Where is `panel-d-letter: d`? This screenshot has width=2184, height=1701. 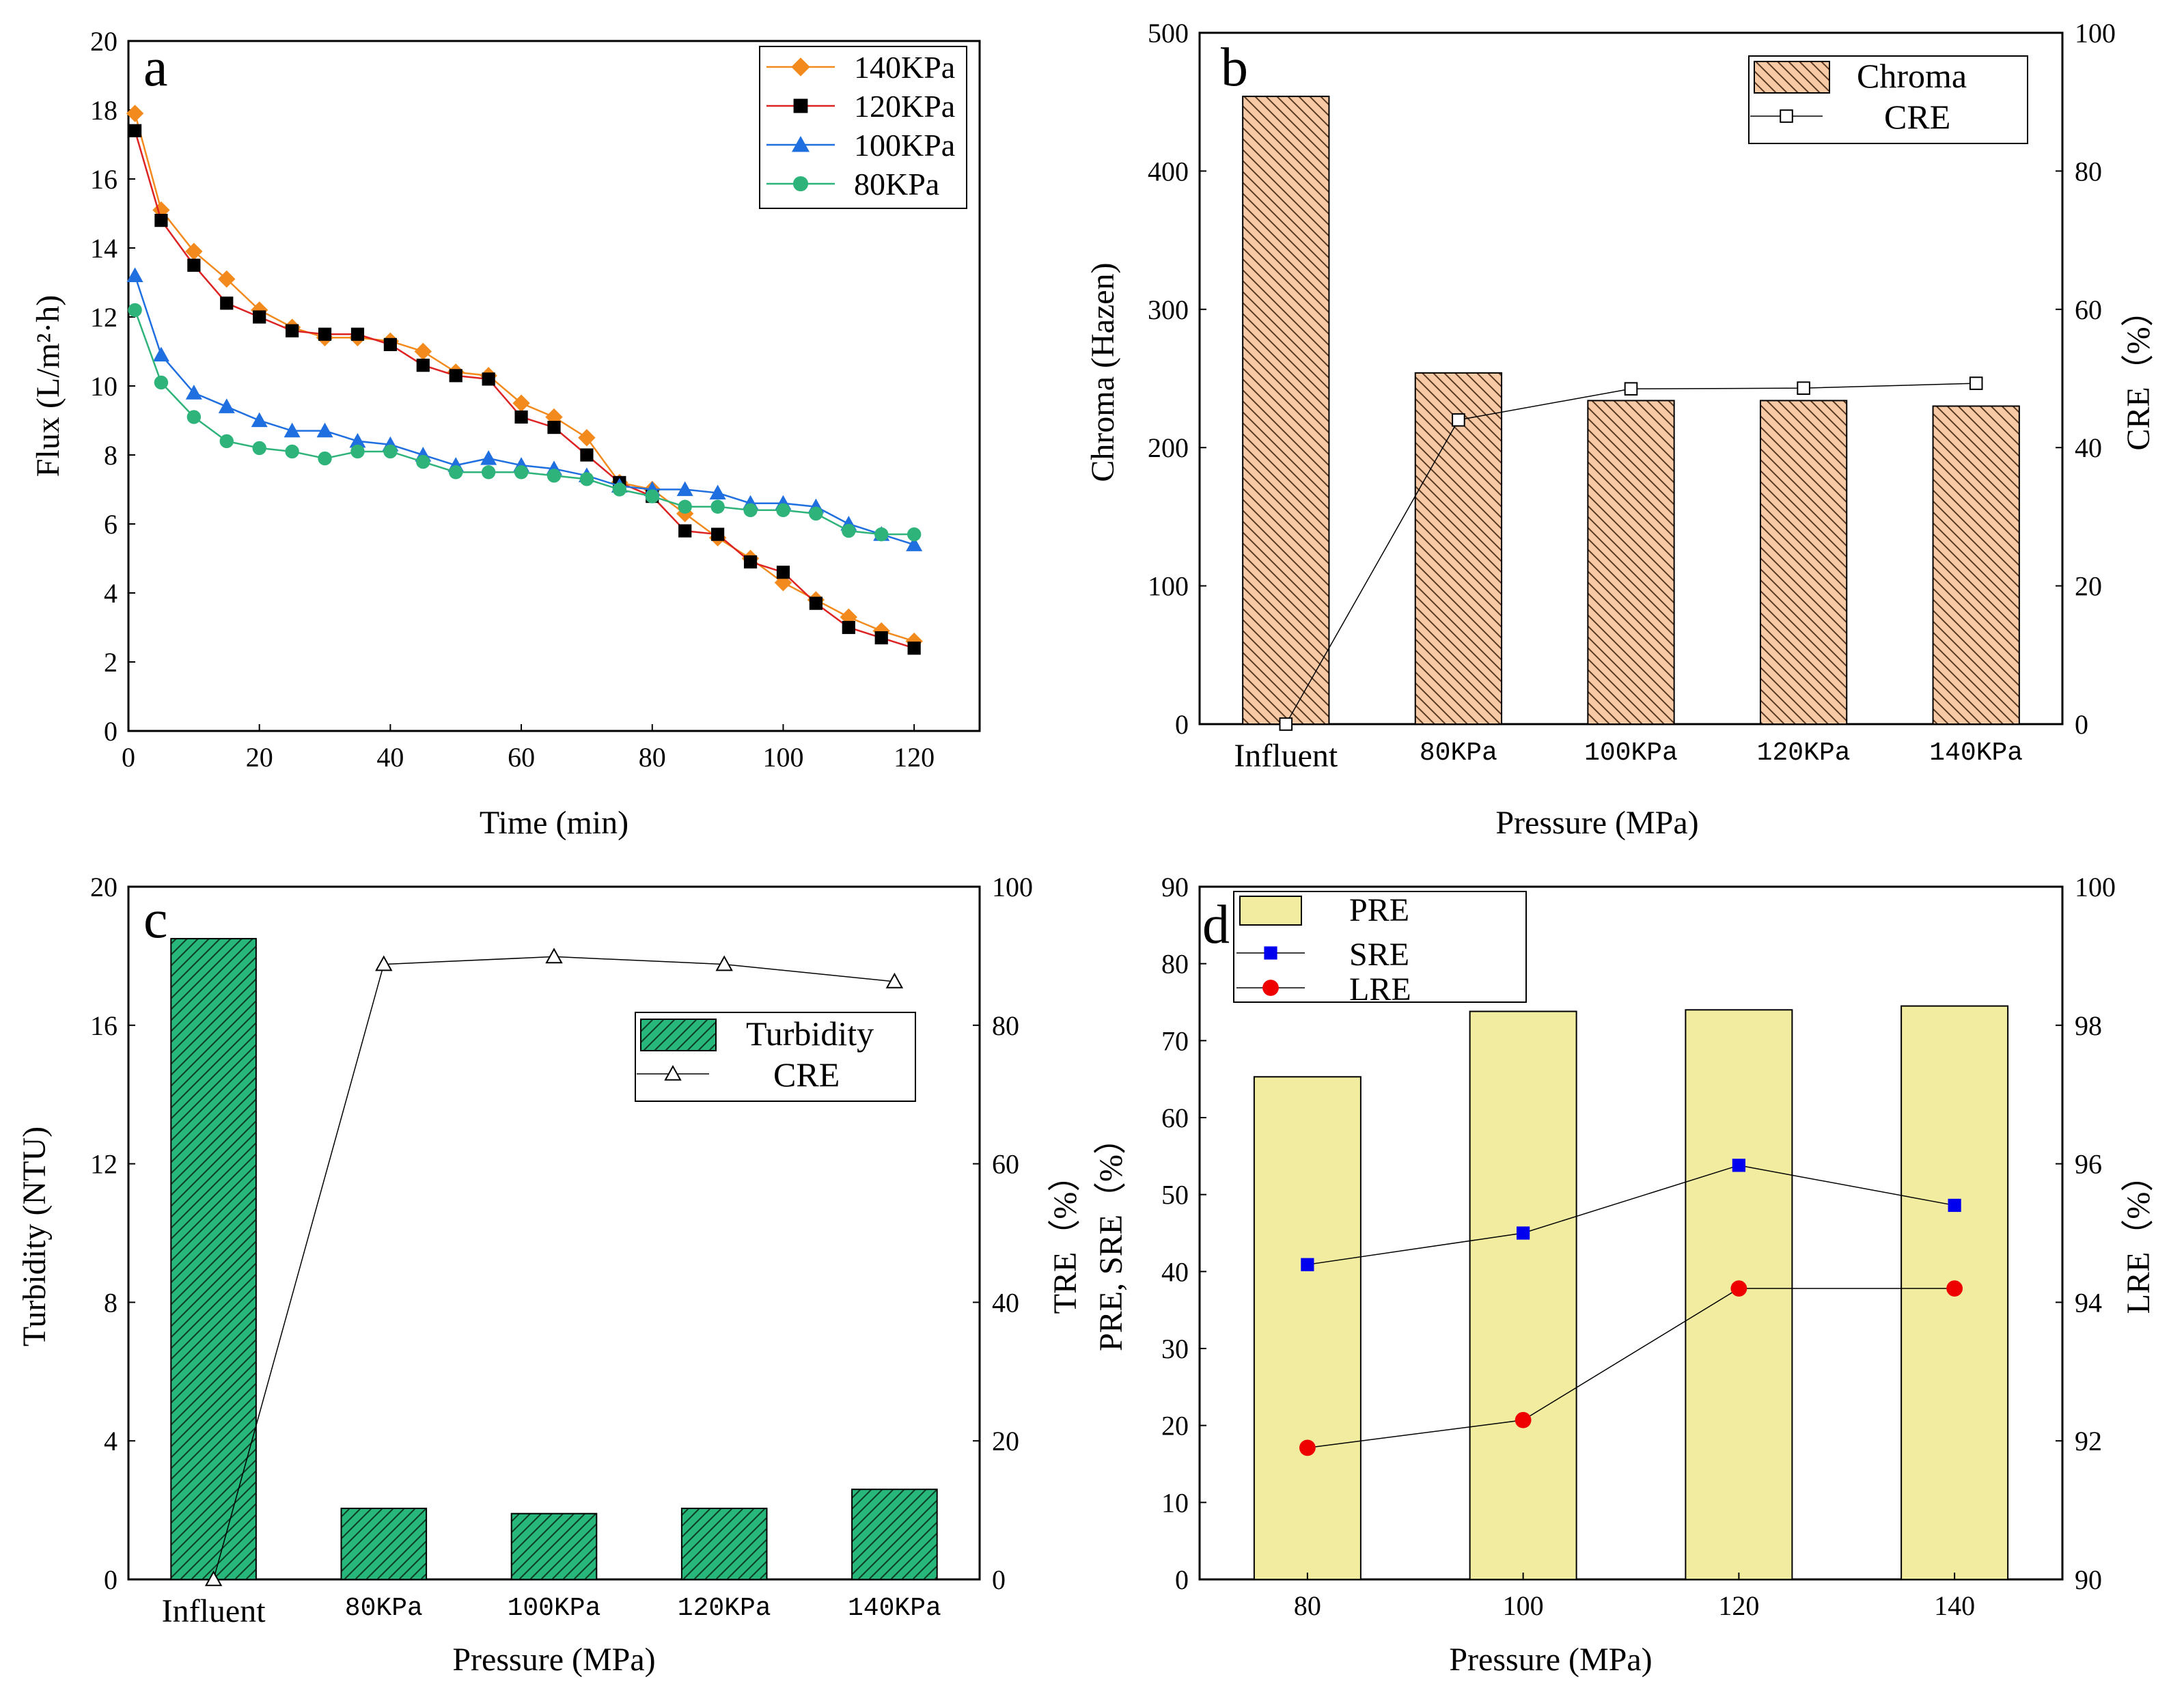 panel-d-letter: d is located at coordinates (1216, 925).